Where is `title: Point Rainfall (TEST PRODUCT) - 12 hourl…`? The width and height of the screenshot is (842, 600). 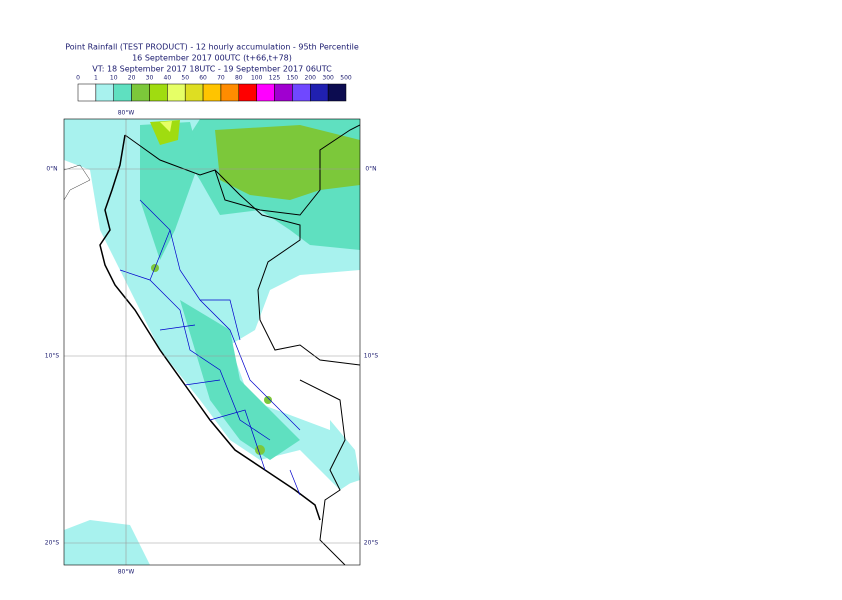
title: Point Rainfall (TEST PRODUCT) - 12 hourl… is located at coordinates (212, 47).